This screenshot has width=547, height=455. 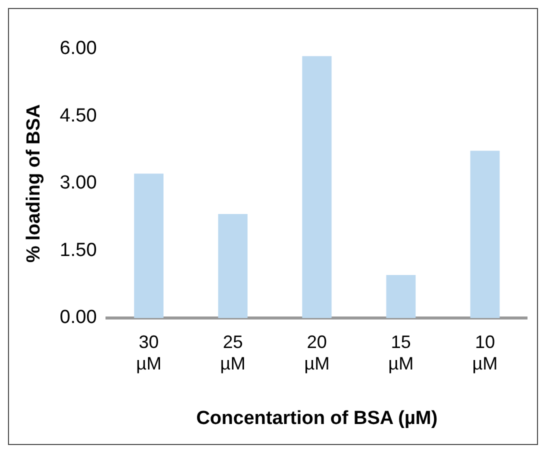 What do you see at coordinates (317, 353) in the screenshot?
I see `x-tick-label: 20 µM` at bounding box center [317, 353].